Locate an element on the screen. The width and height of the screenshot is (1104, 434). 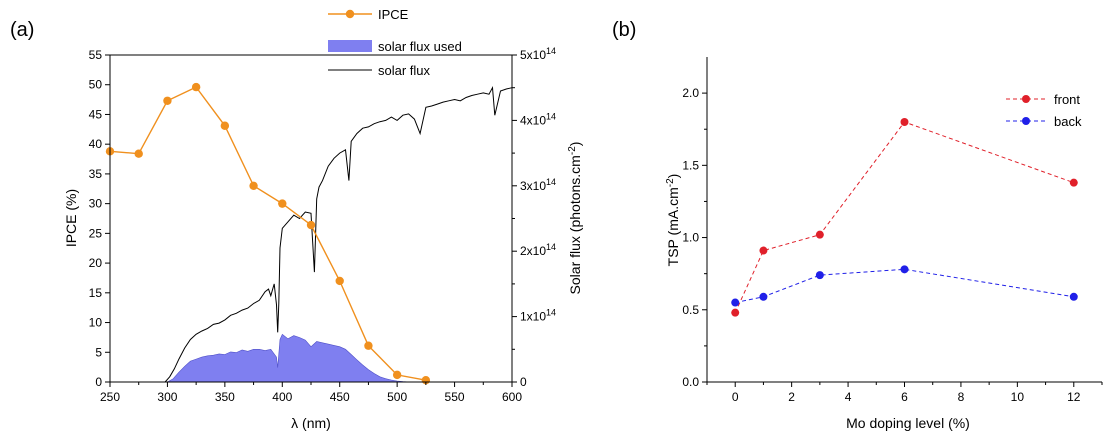
y-tick-label: 10 is located at coordinates (96, 323).